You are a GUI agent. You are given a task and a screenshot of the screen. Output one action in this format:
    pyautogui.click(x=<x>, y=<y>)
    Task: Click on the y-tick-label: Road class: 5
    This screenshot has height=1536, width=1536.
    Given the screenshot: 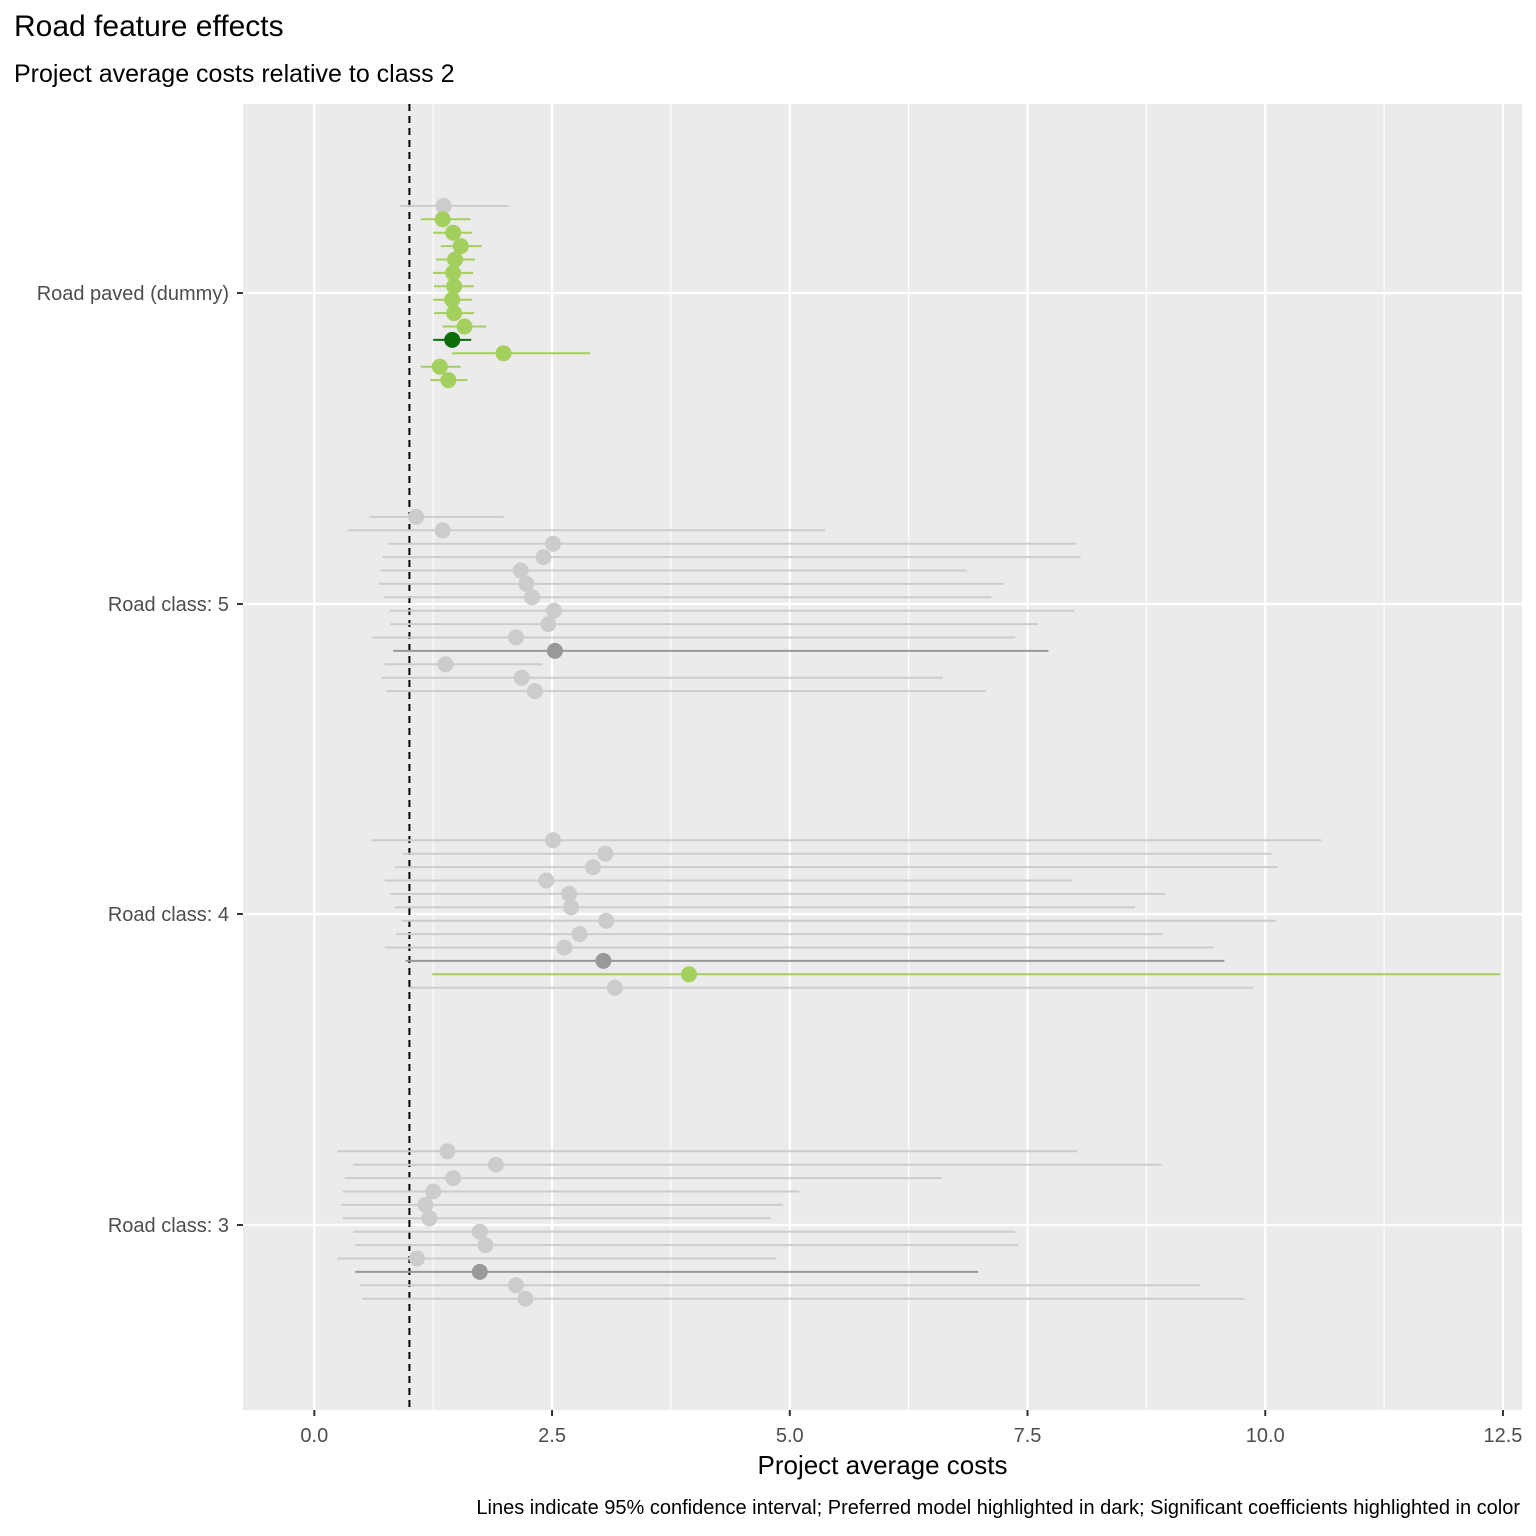 What is the action you would take?
    pyautogui.click(x=168, y=605)
    